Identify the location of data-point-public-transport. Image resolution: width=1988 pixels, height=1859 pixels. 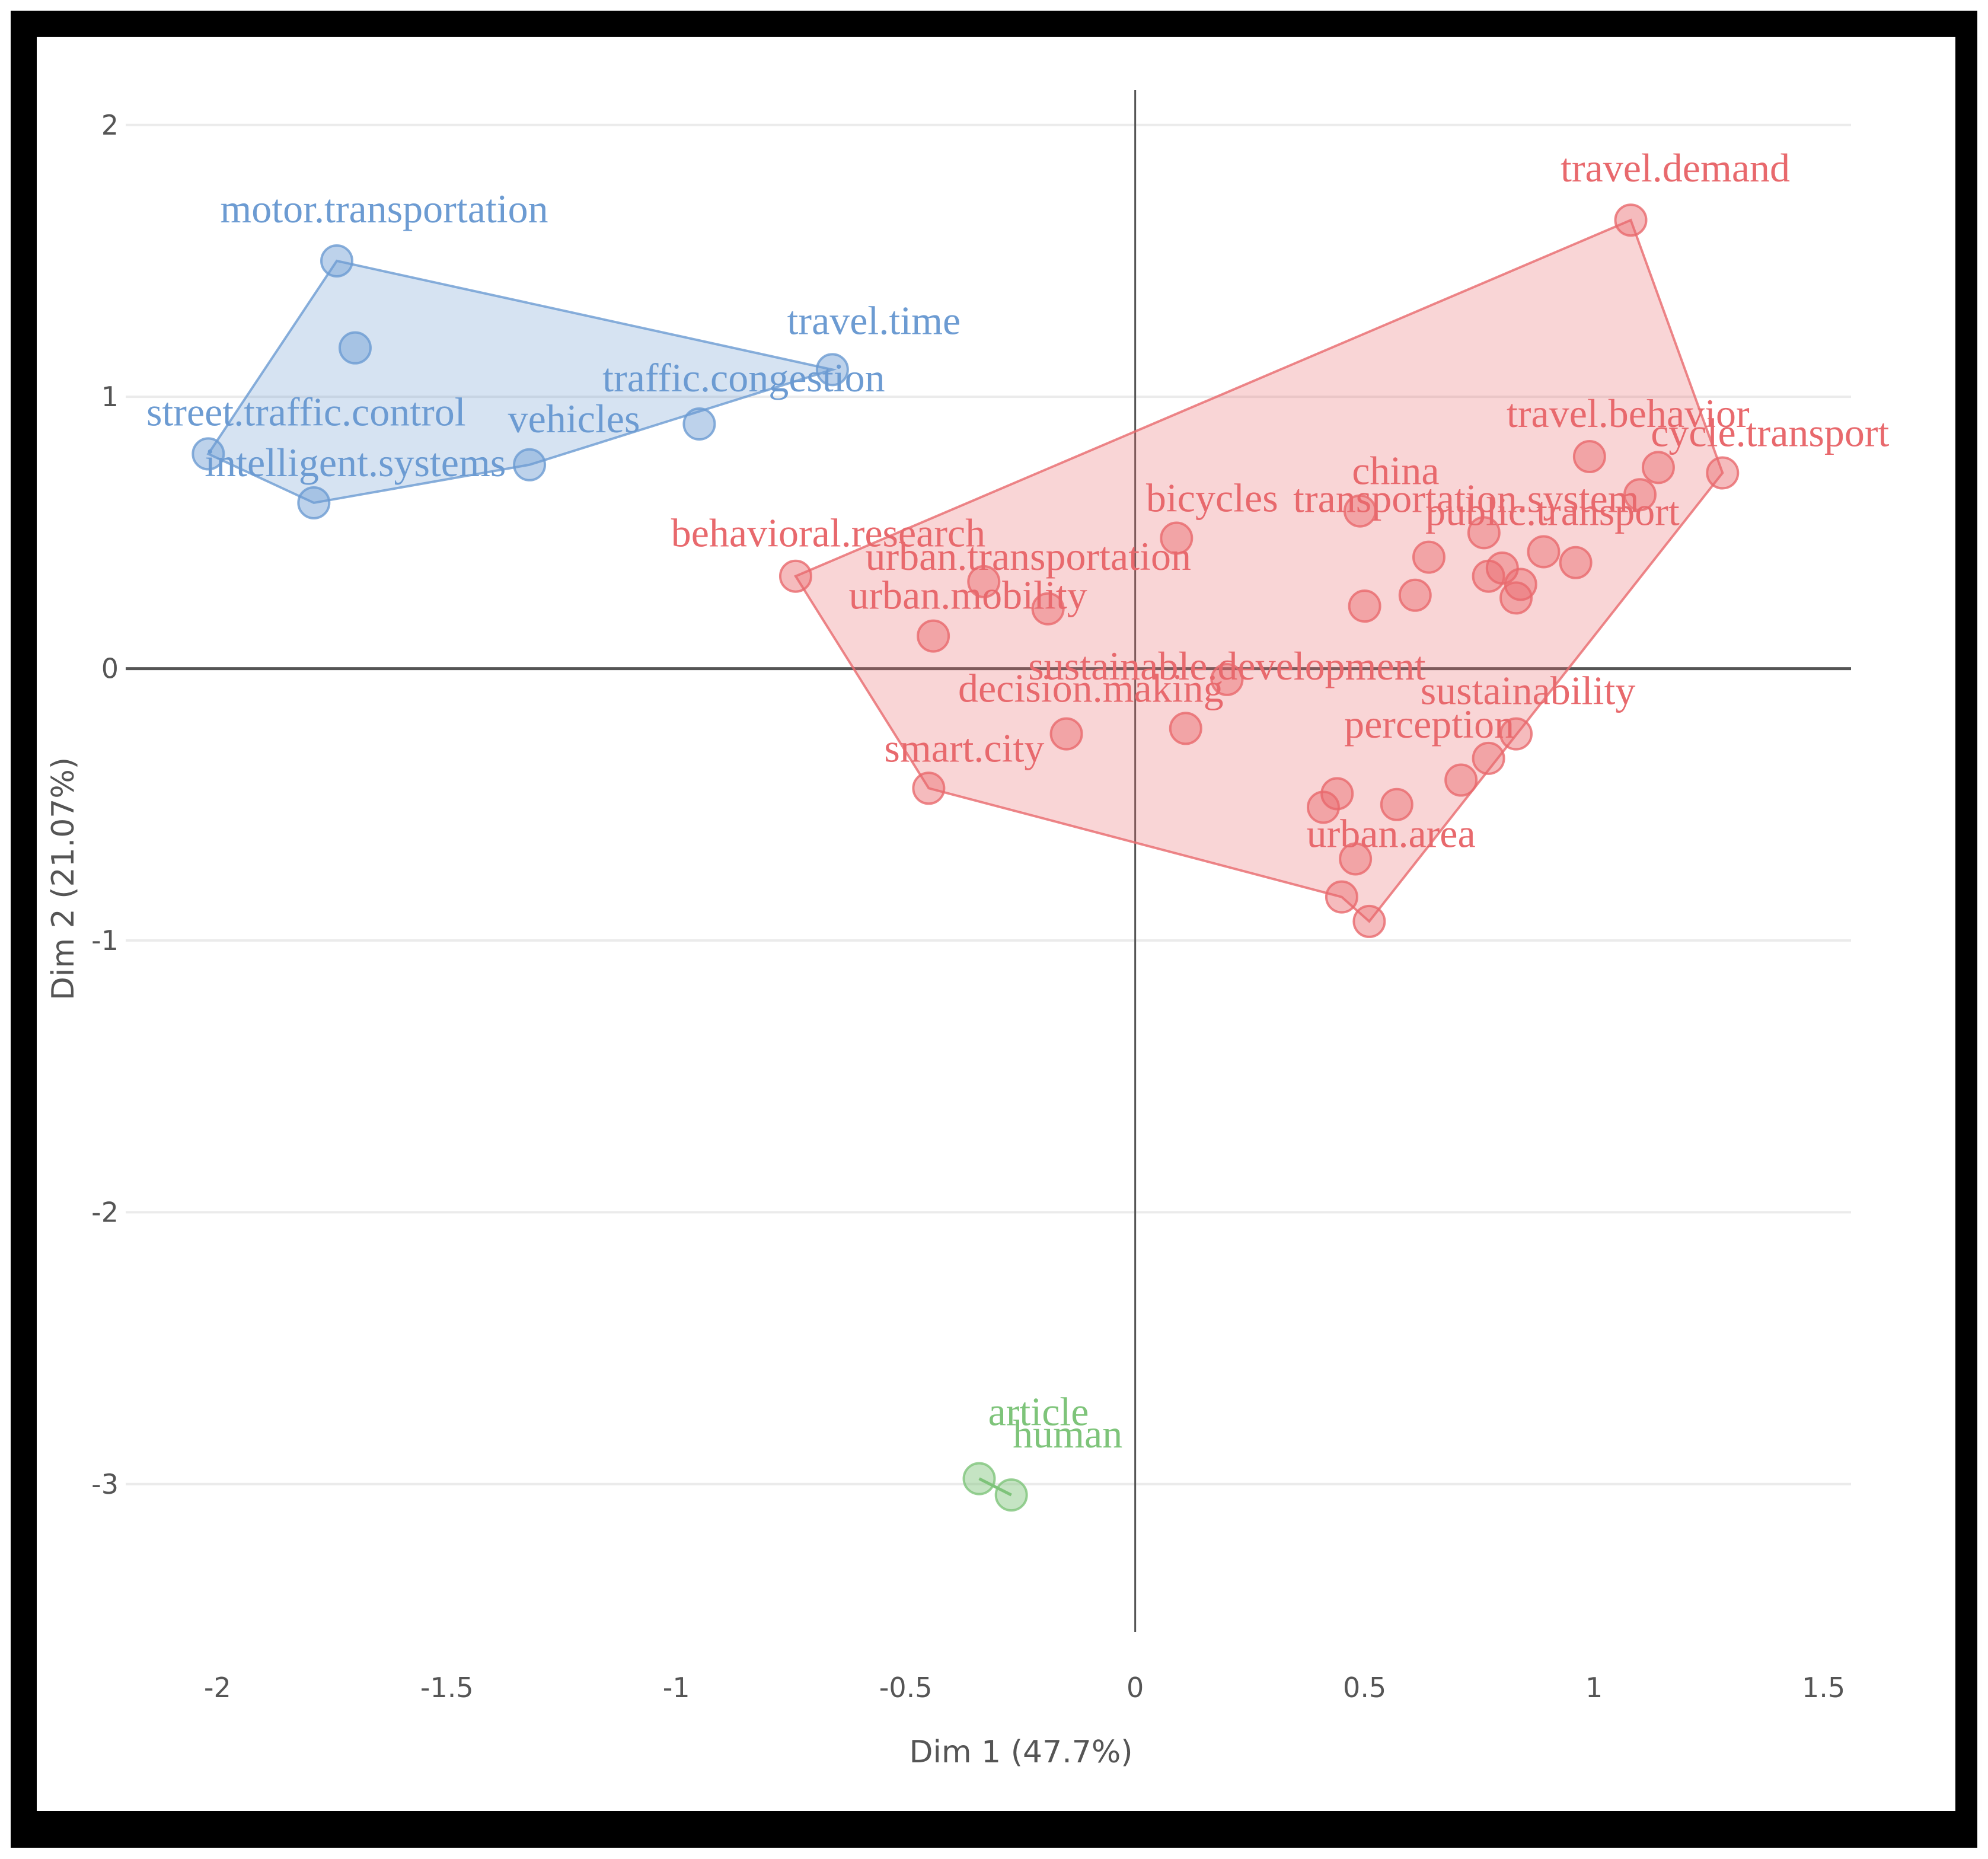
(1544, 552).